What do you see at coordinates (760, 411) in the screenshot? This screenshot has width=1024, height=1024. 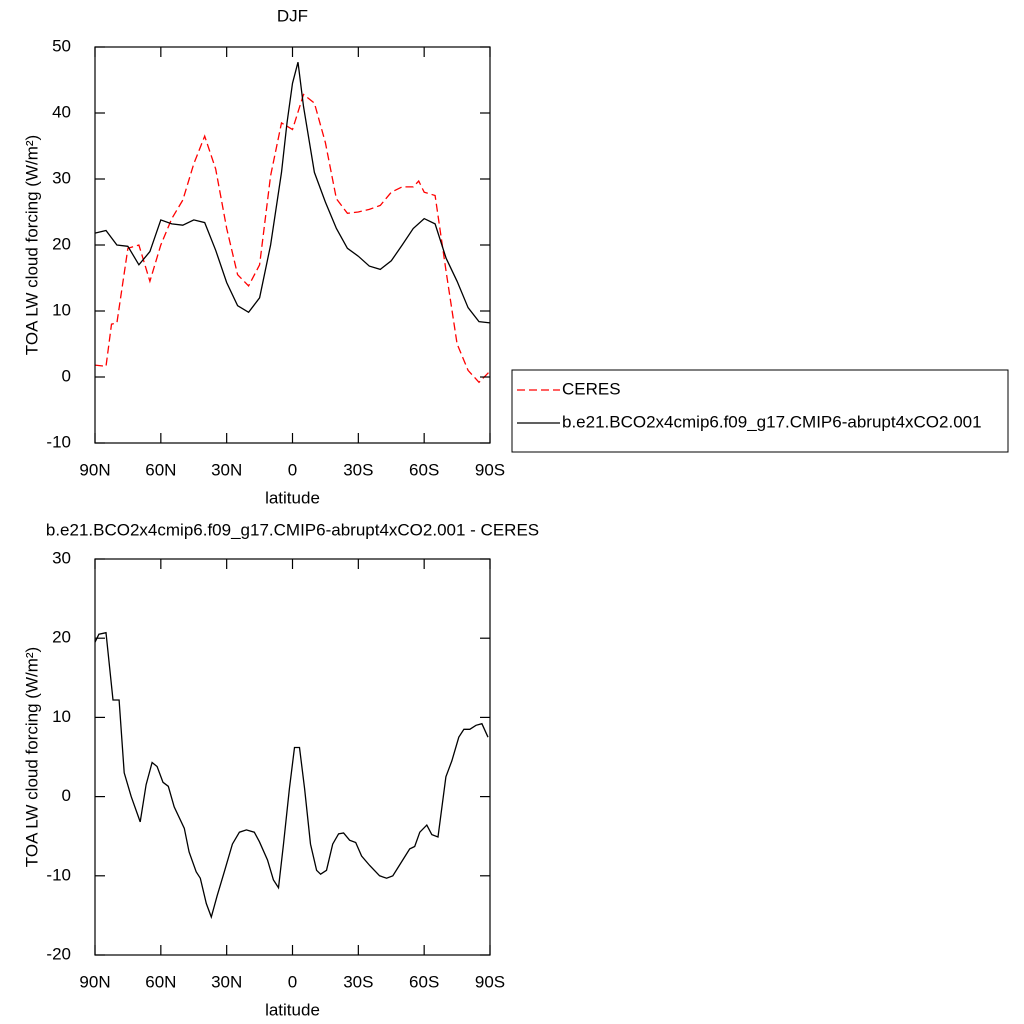 I see `legend-box` at bounding box center [760, 411].